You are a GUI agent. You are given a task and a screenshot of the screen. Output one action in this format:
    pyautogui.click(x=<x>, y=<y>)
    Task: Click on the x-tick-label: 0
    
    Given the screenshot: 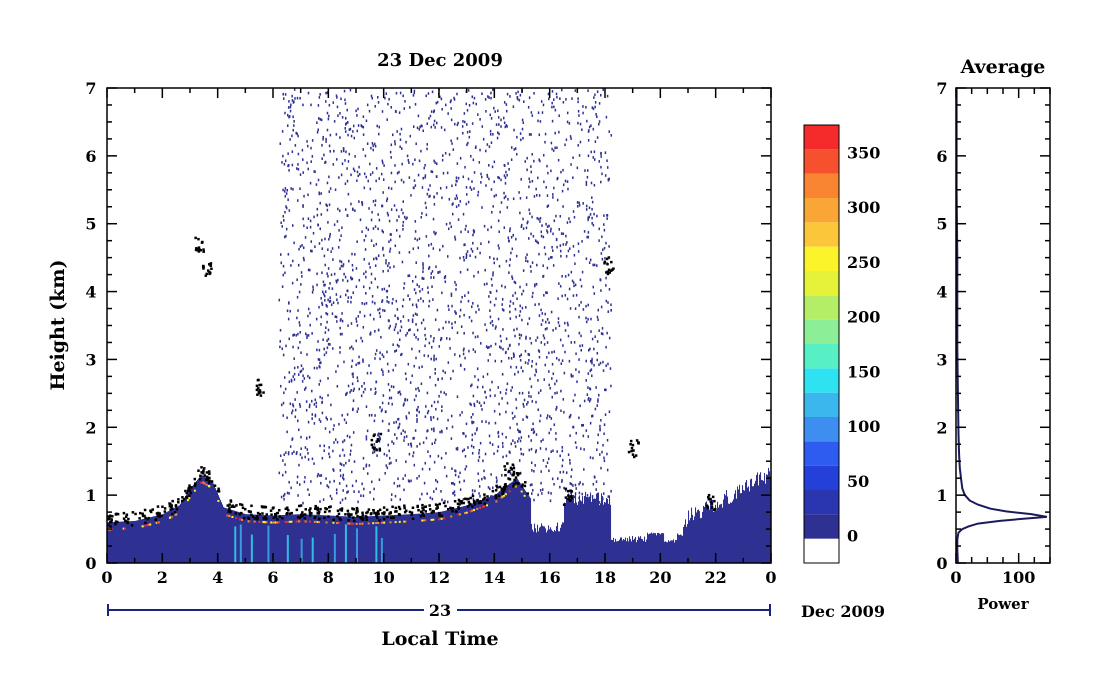 What is the action you would take?
    pyautogui.click(x=106, y=577)
    